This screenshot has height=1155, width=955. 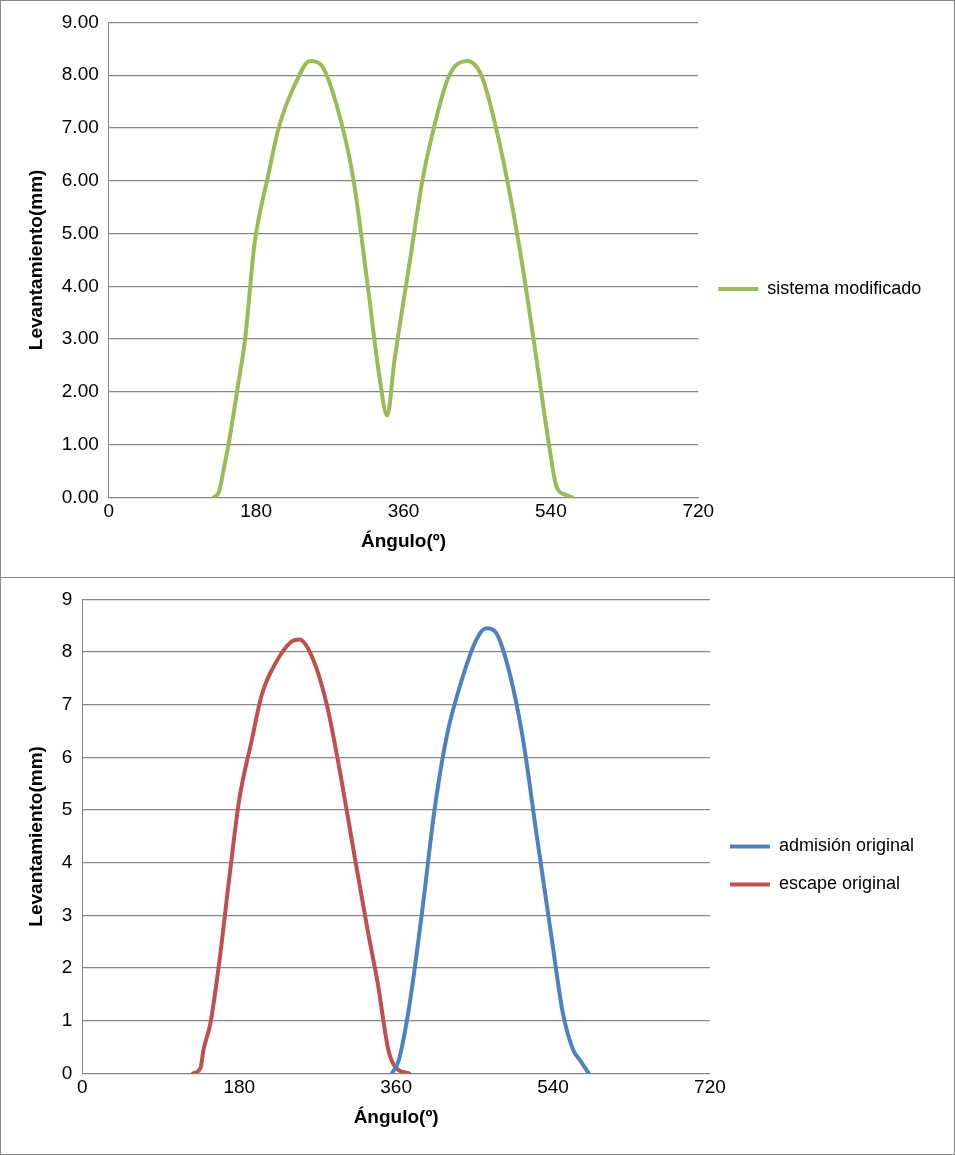 I want to click on y-tick-label: 0, so click(x=67, y=1072).